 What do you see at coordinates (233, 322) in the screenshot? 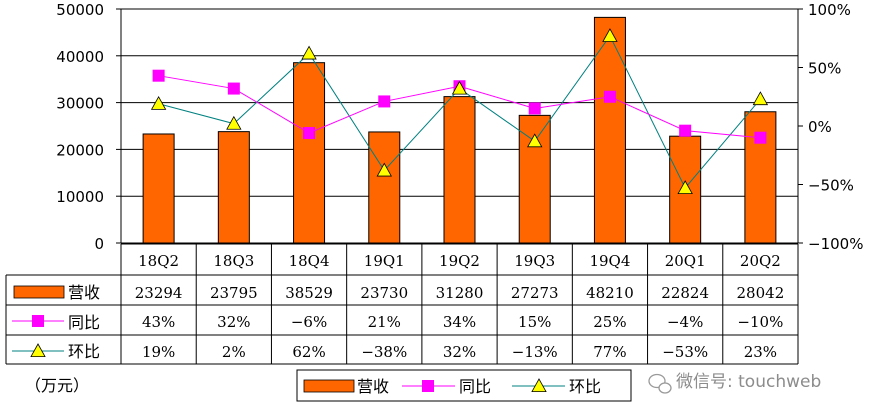
I see `tongbi-value-18Q3: 32%` at bounding box center [233, 322].